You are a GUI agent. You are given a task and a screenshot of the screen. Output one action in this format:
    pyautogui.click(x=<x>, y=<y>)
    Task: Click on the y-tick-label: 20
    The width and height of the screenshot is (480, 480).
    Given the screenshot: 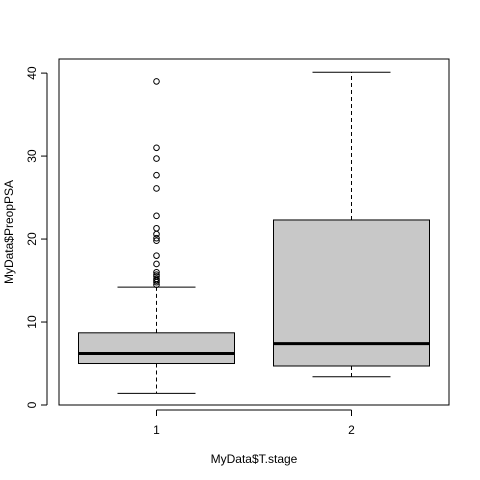 What is the action you would take?
    pyautogui.click(x=32, y=239)
    